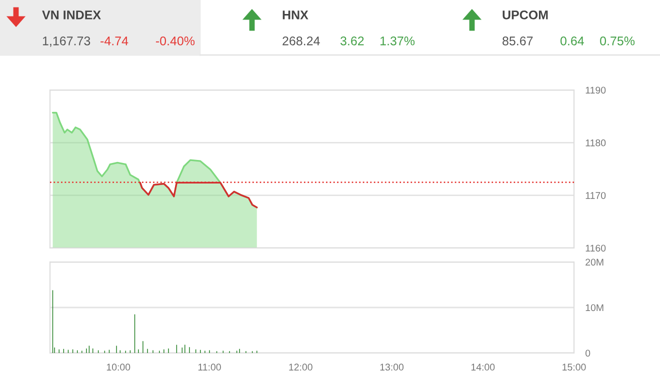 The height and width of the screenshot is (375, 660). I want to click on text: -4.74, so click(114, 41).